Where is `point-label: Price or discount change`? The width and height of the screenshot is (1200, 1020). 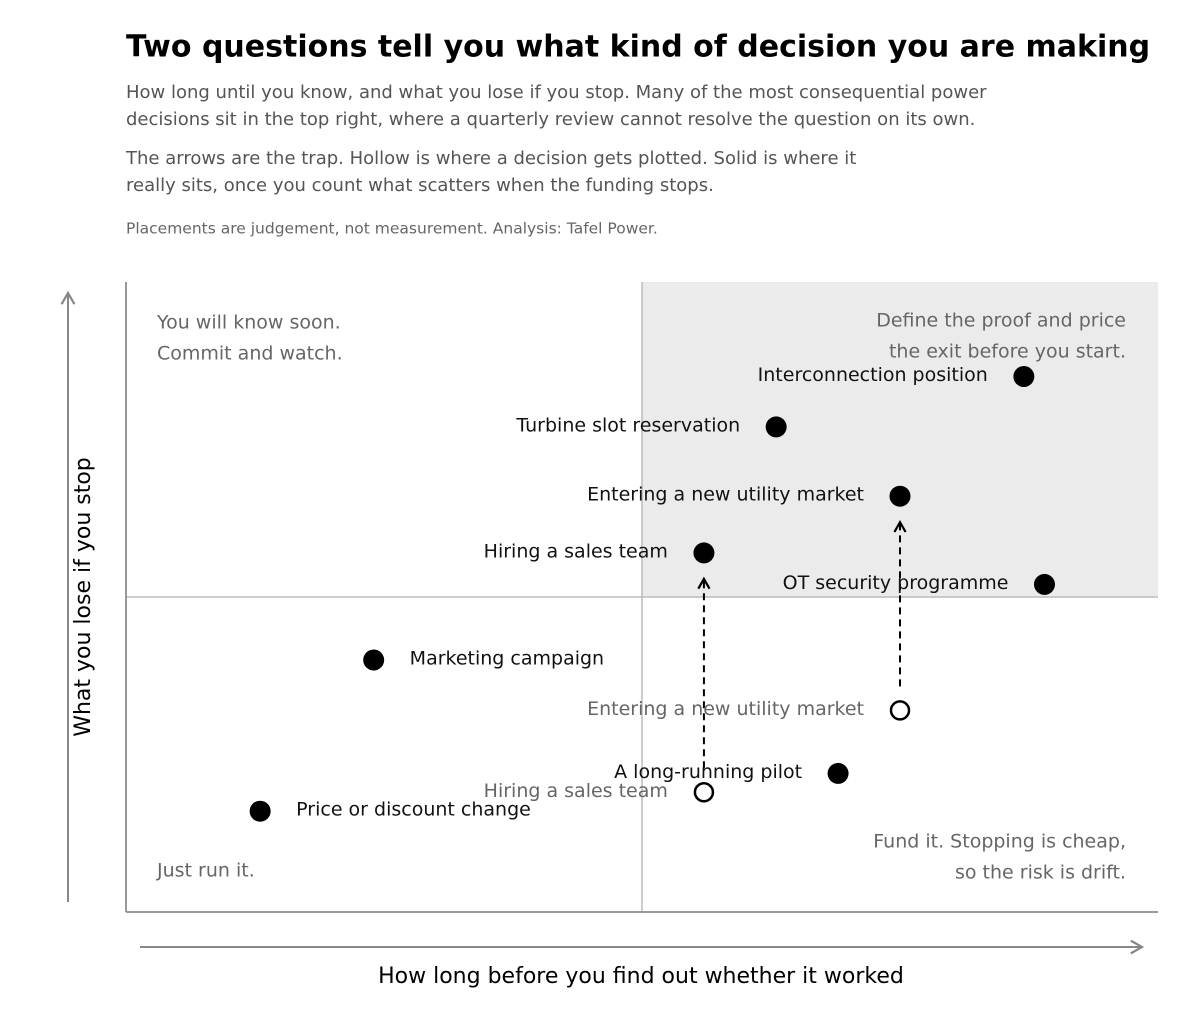 point-label: Price or discount change is located at coordinates (413, 810).